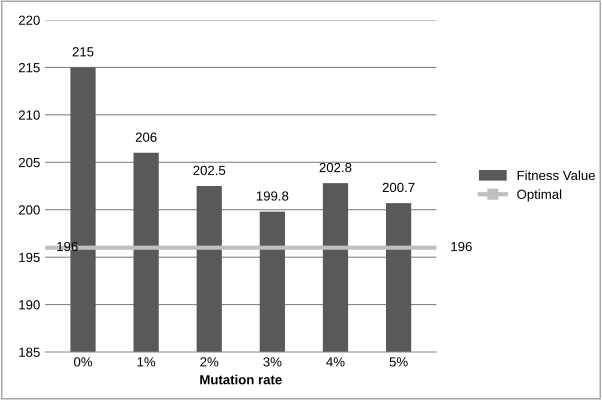  Describe the element at coordinates (29, 305) in the screenshot. I see `y-tick-label: 190` at that location.